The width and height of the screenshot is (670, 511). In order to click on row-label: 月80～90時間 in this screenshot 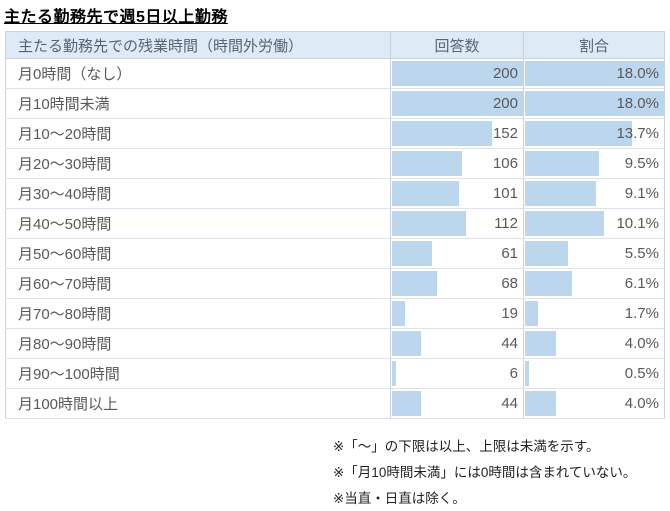, I will do `click(198, 343)`.